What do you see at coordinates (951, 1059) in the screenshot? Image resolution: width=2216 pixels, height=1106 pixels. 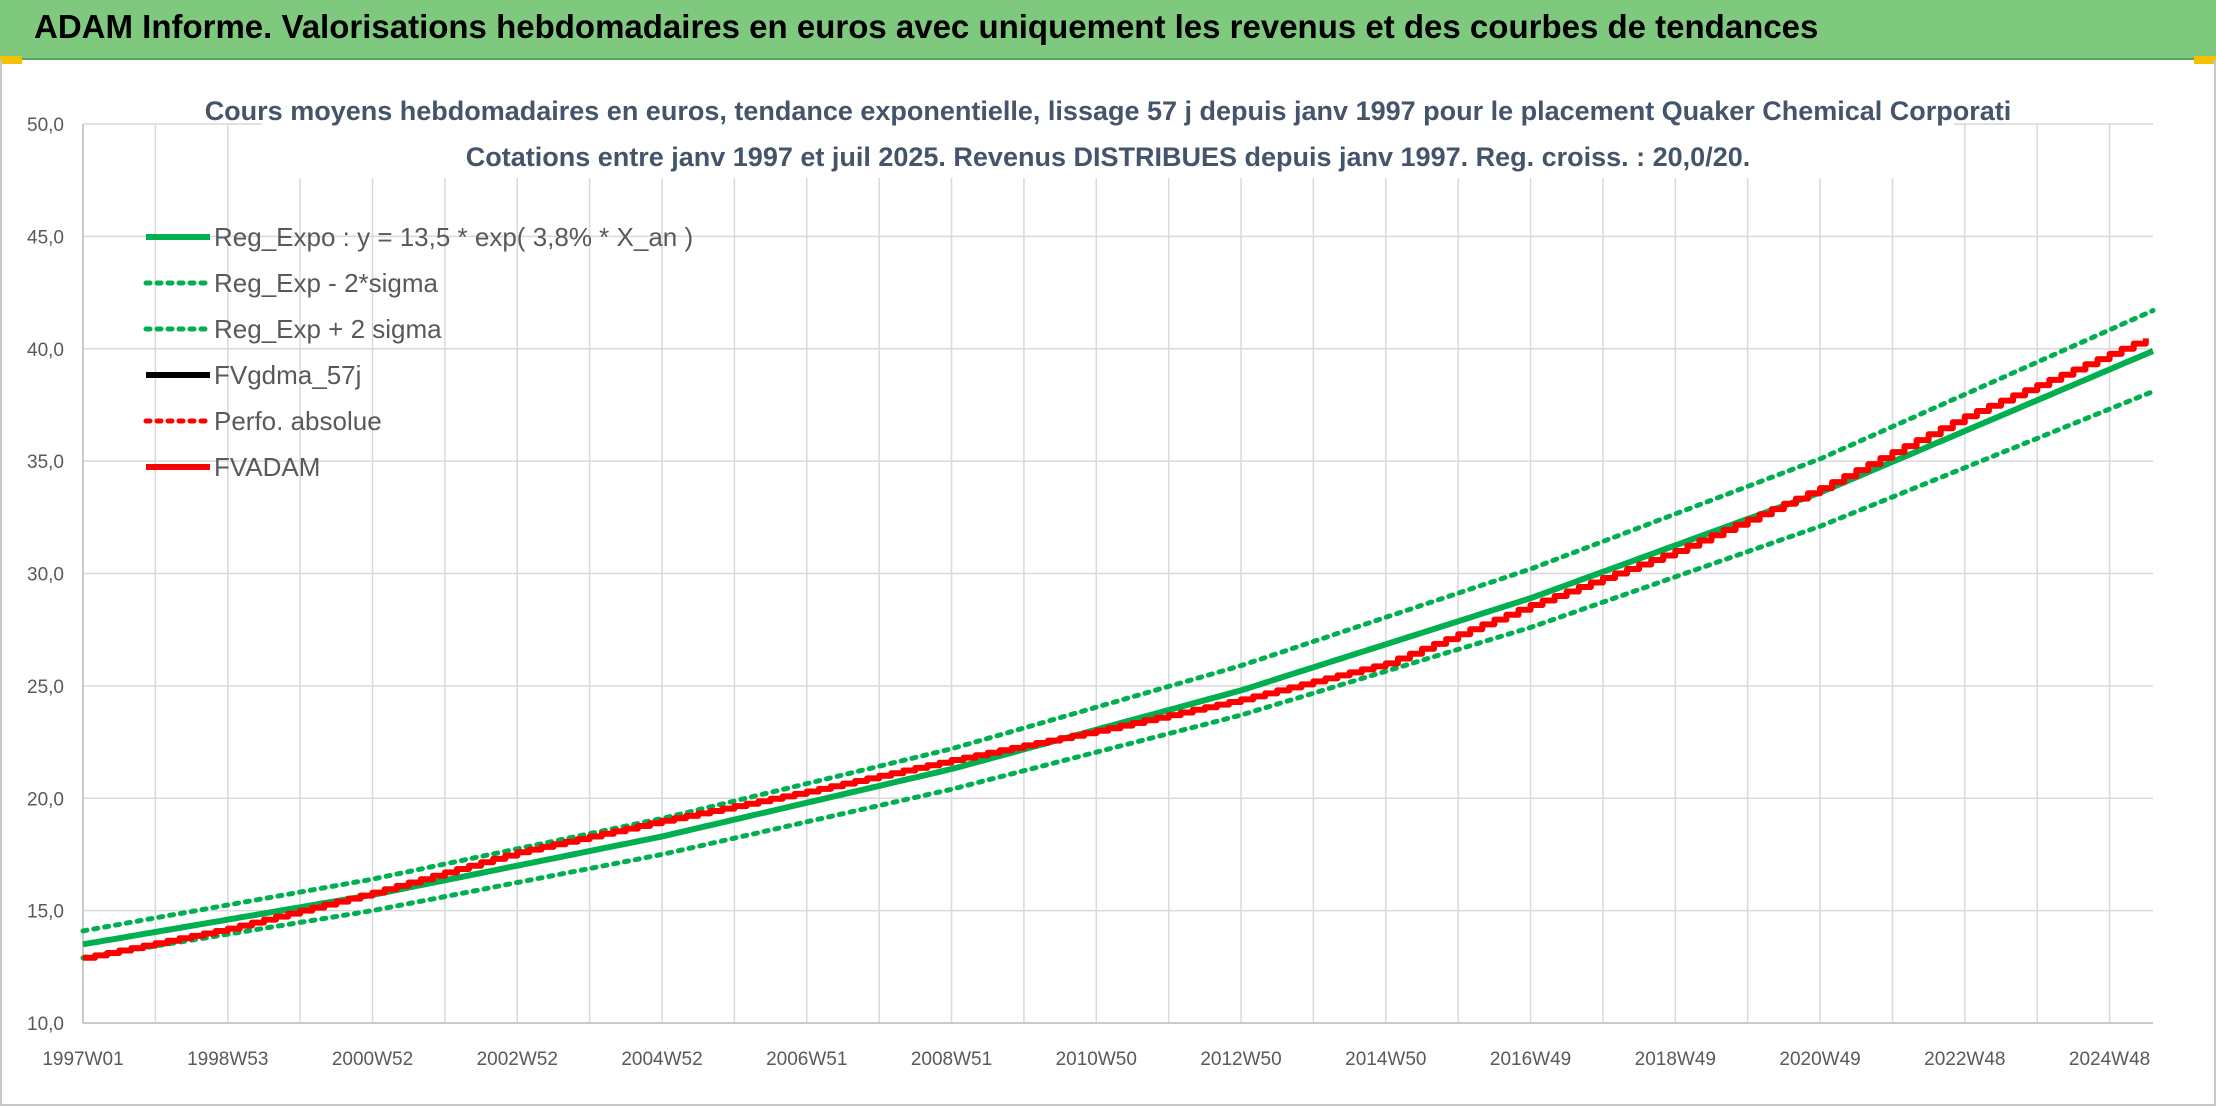 I see `x-tick-label: 2008W51` at bounding box center [951, 1059].